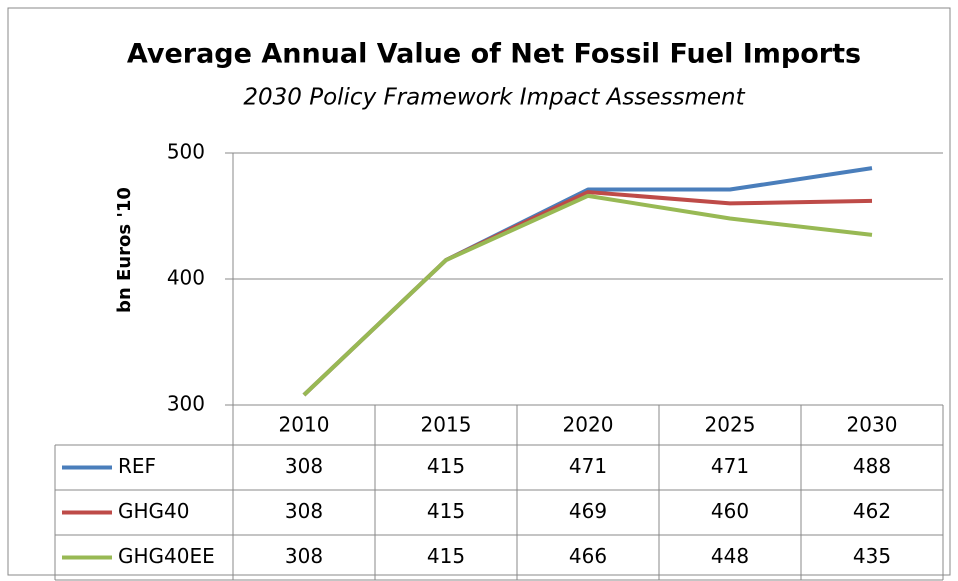 This screenshot has height=581, width=958. What do you see at coordinates (872, 556) in the screenshot?
I see `table-value: 435` at bounding box center [872, 556].